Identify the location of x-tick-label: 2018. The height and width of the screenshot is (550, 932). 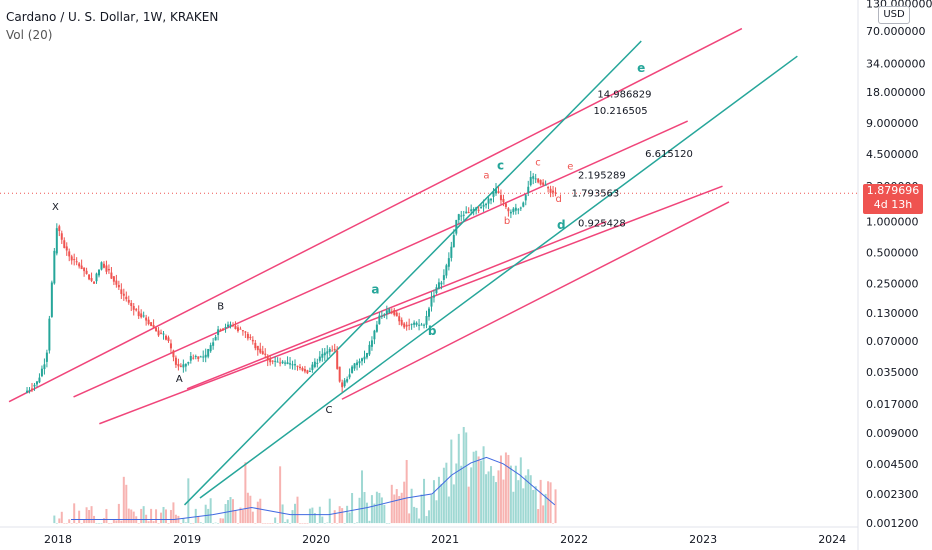
(58, 539).